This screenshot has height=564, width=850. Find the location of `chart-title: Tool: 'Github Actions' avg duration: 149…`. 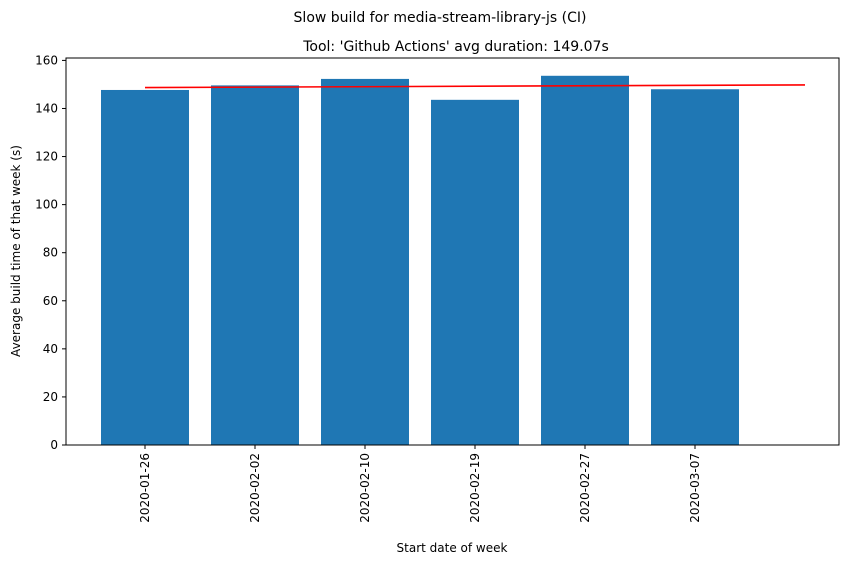

chart-title: Tool: 'Github Actions' avg duration: 149… is located at coordinates (455, 47).